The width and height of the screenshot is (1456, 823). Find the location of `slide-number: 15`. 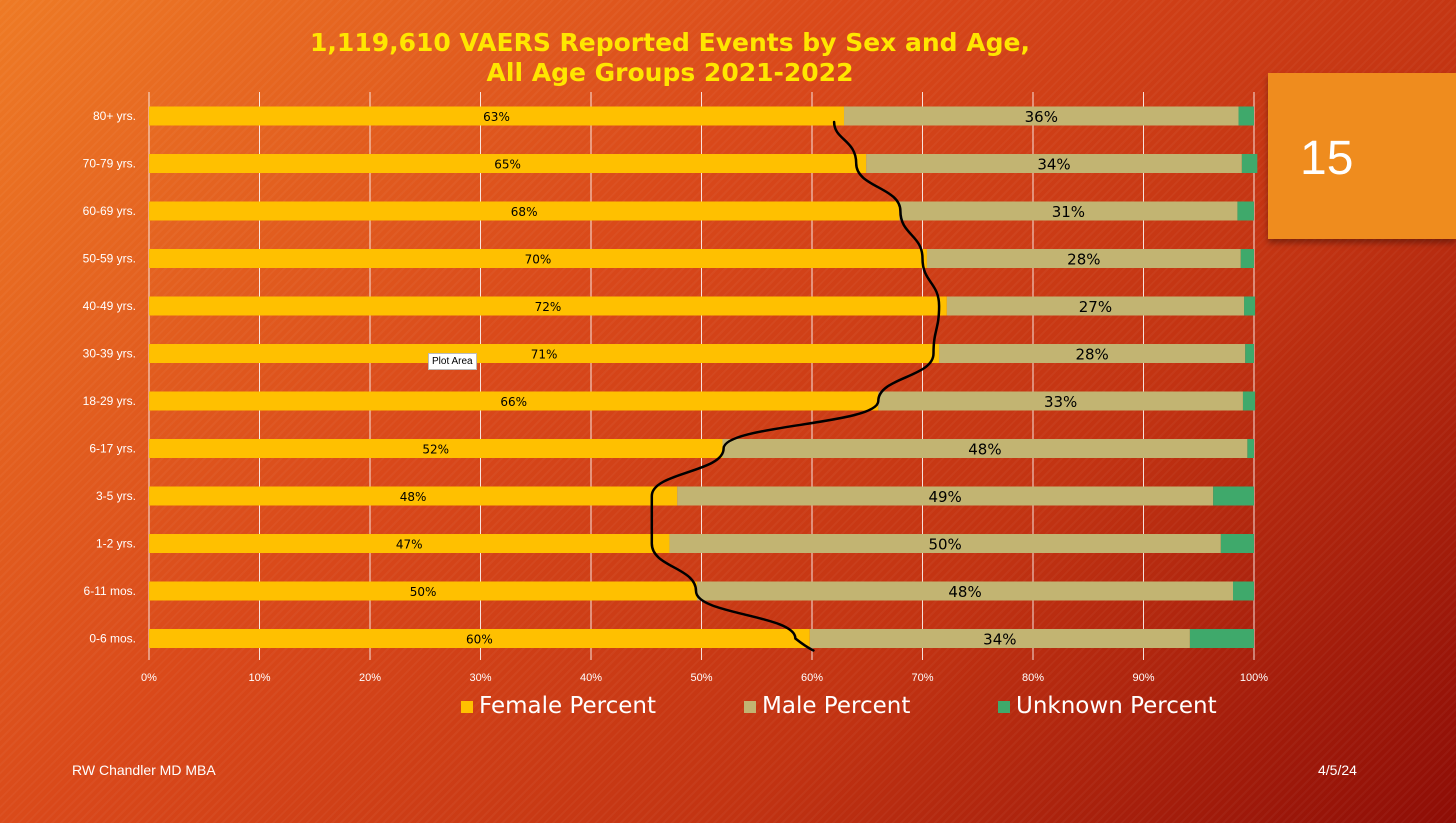

slide-number: 15 is located at coordinates (1327, 158).